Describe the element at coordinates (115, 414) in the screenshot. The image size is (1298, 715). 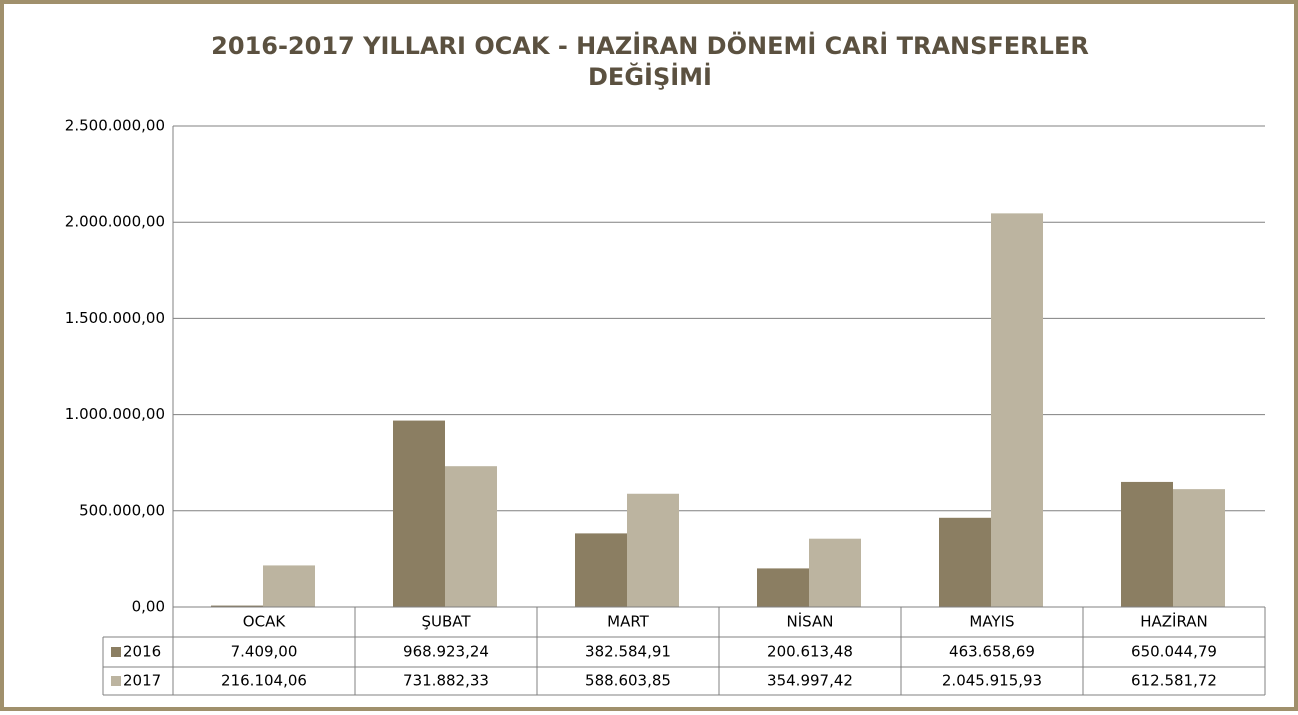
I see `y-tick-label: 1.000.000,00` at that location.